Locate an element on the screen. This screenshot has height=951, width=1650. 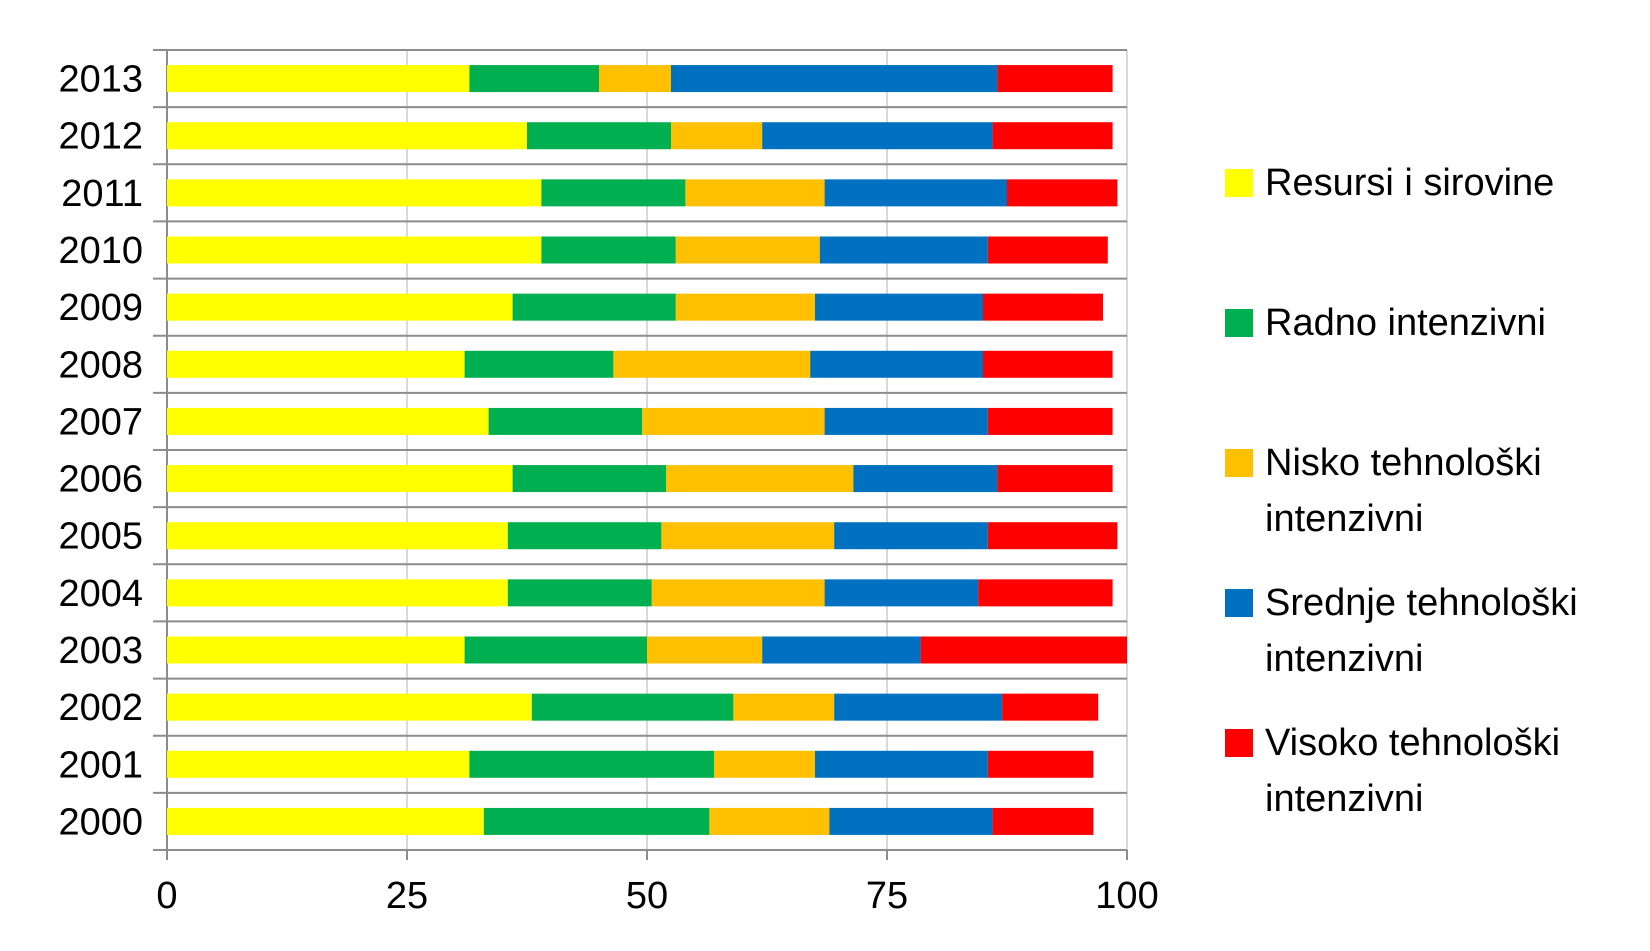
legend-item-srednje: Srednje tehnološki intenzivni is located at coordinates (1425, 631).